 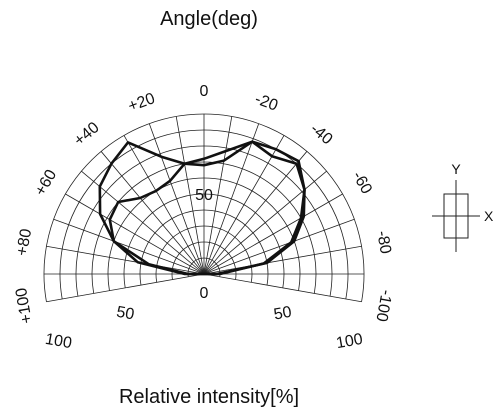 What do you see at coordinates (204, 91) in the screenshot?
I see `angle-tick-label: 0` at bounding box center [204, 91].